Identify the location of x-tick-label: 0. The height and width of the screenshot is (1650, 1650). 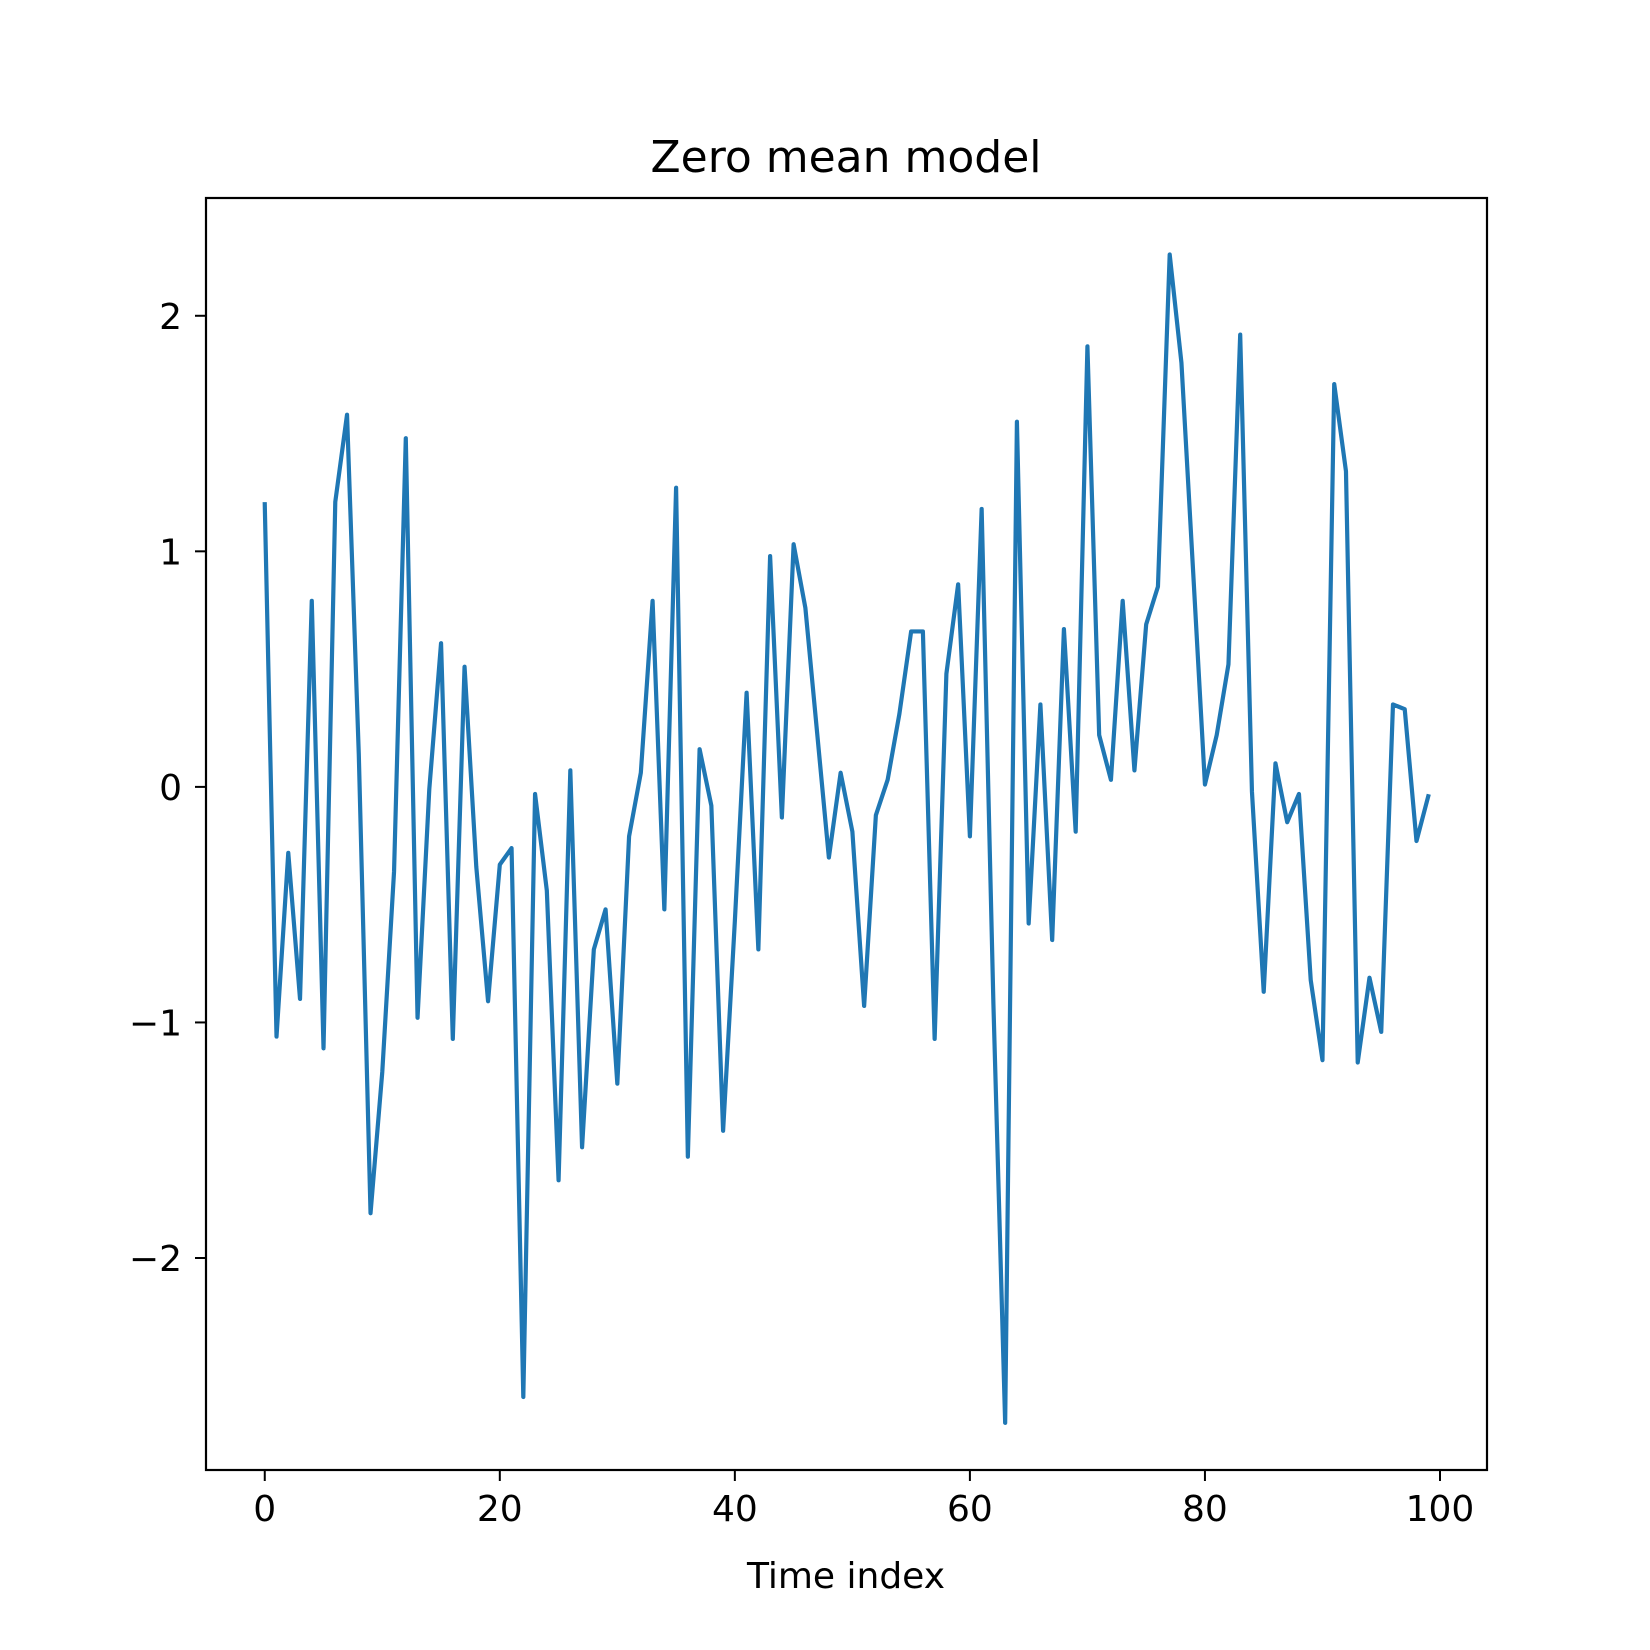
(264, 1509).